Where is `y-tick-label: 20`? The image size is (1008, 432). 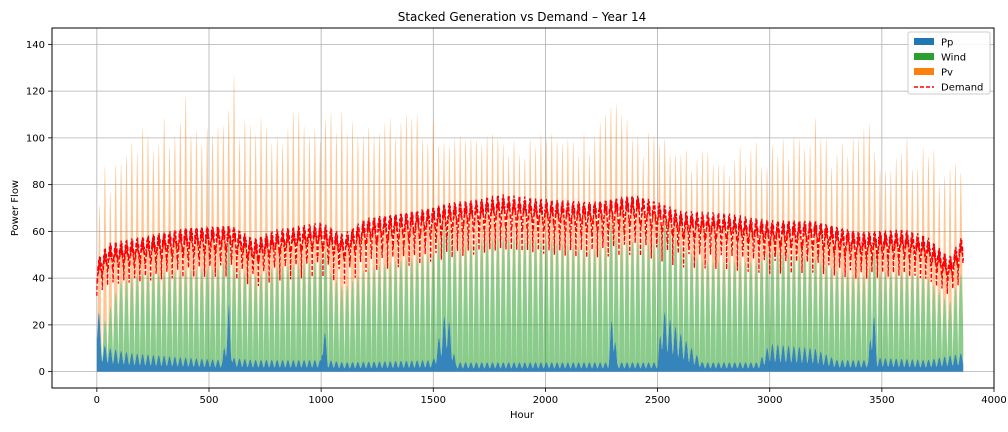
y-tick-label: 20 is located at coordinates (38, 325).